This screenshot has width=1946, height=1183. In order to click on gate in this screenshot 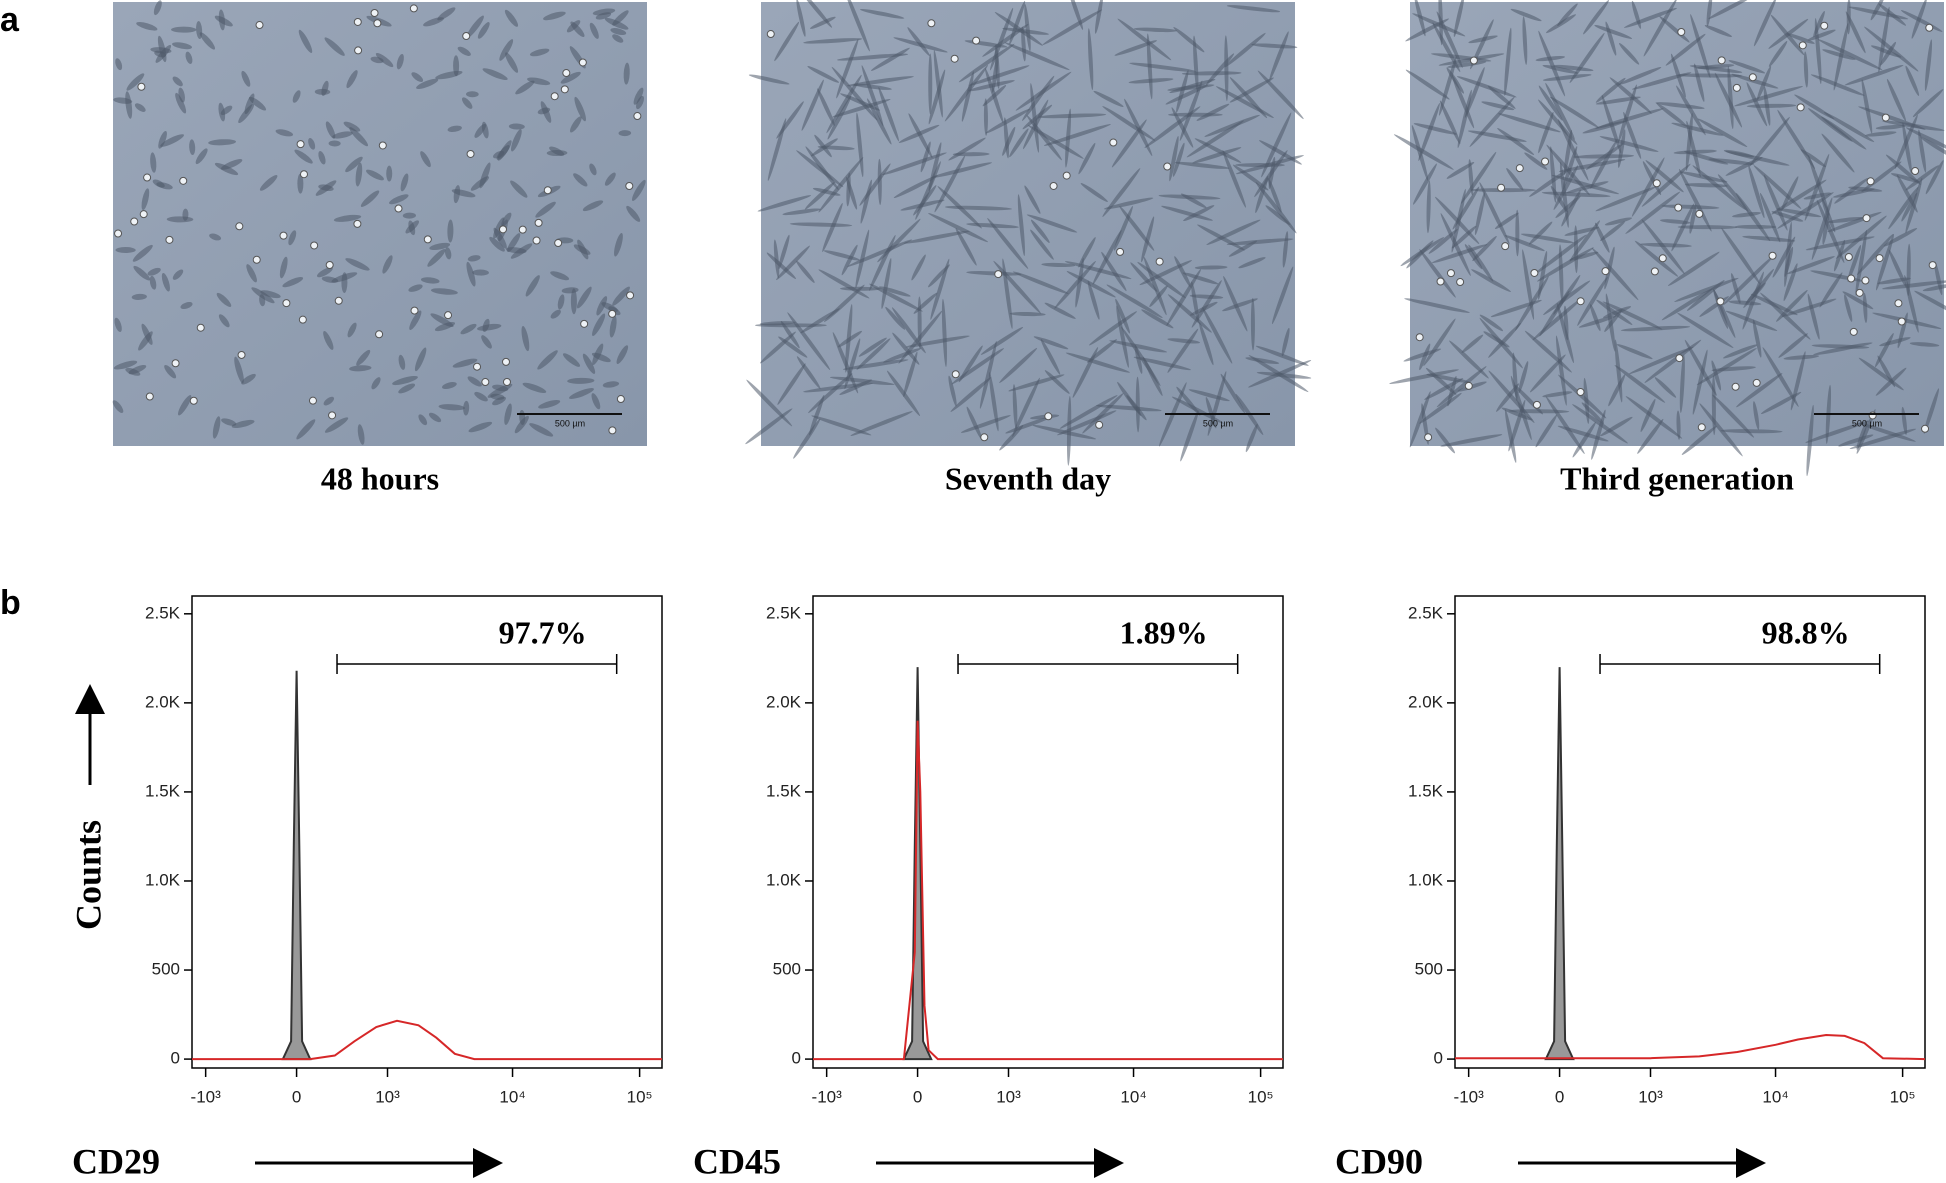, I will do `click(477, 664)`.